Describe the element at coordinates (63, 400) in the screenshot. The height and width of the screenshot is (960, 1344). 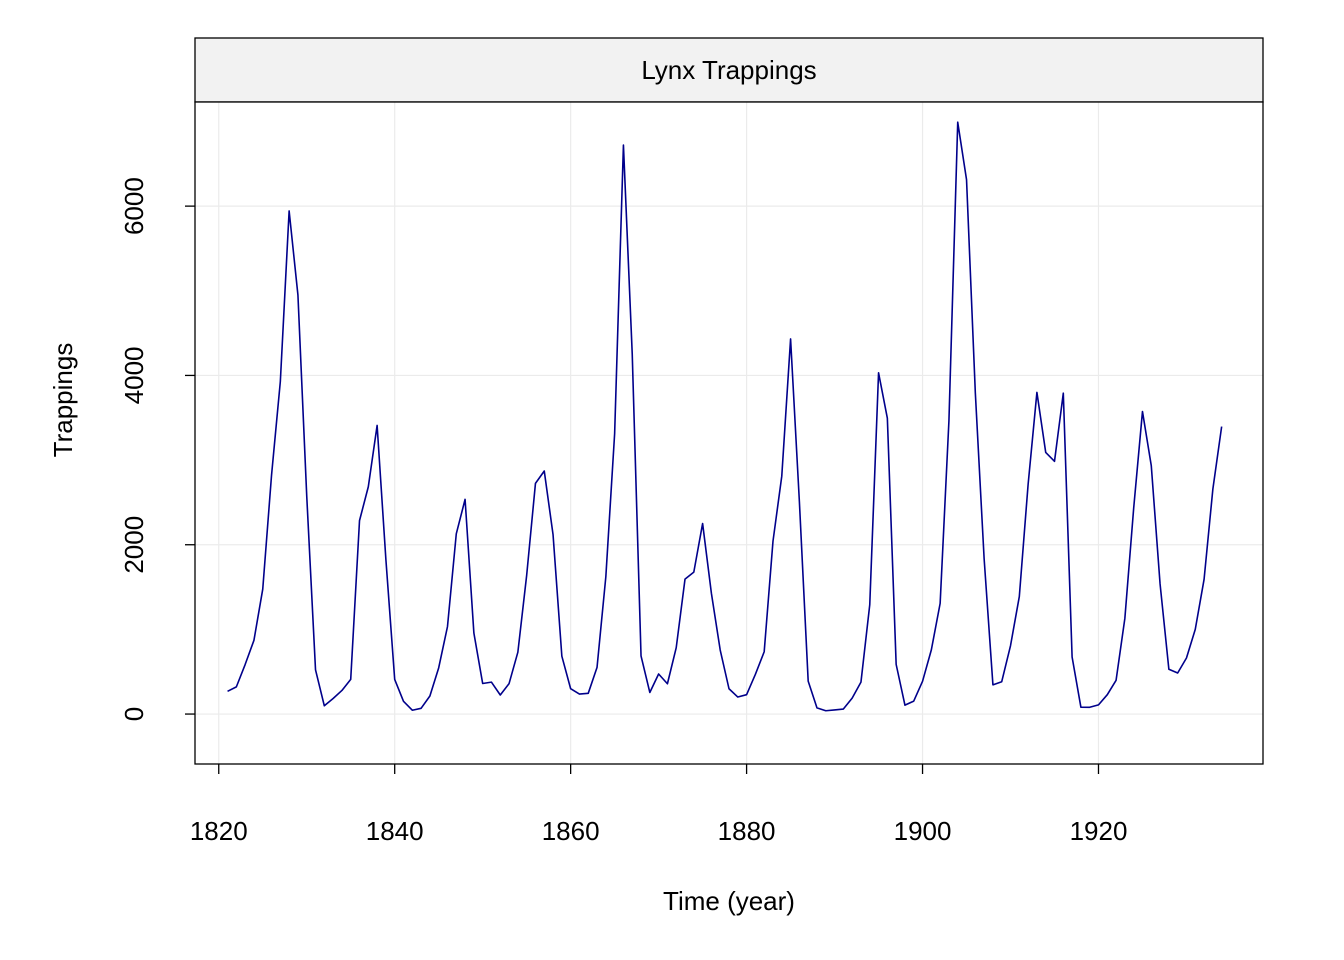
I see `y-axis-title: Trappings` at that location.